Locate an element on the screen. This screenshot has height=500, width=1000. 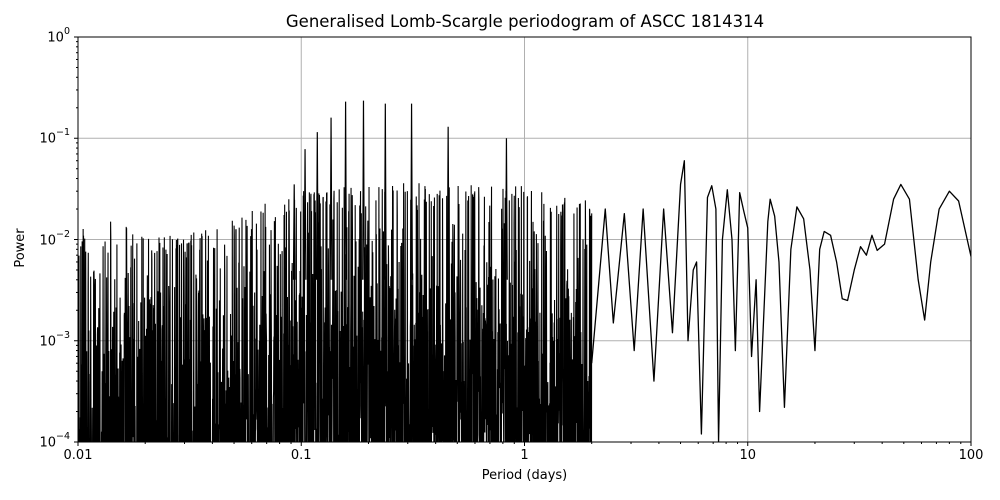
x-tick-label: 0.1 is located at coordinates (301, 455).